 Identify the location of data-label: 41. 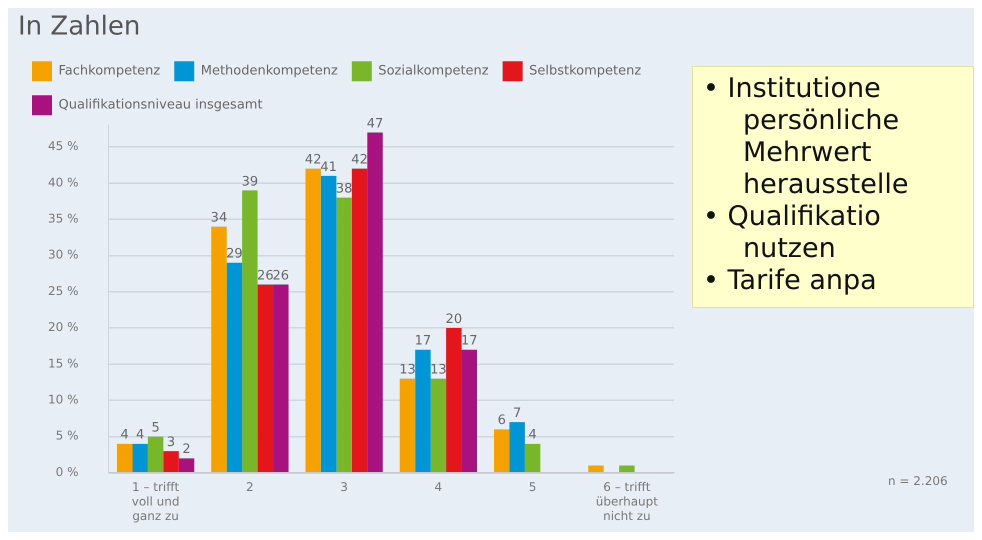
(328, 167).